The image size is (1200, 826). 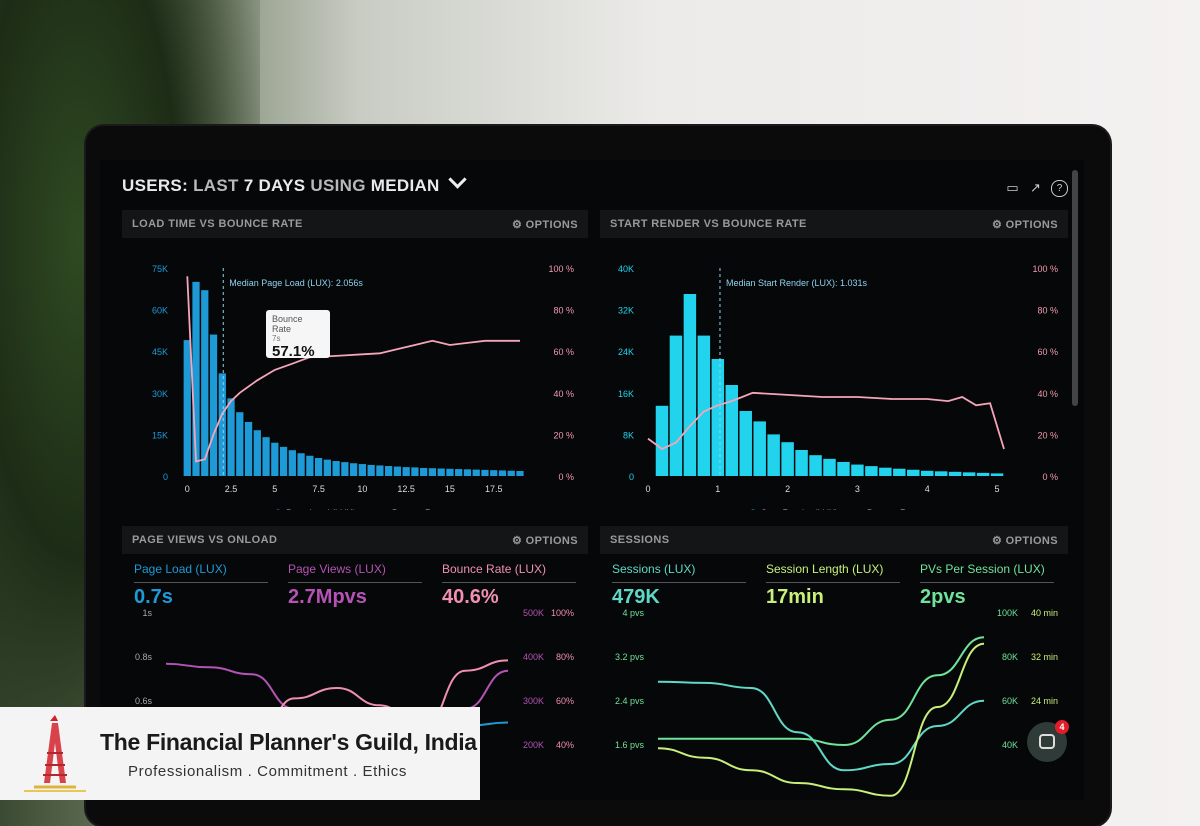 What do you see at coordinates (160, 352) in the screenshot?
I see `y-tick-label: 45K` at bounding box center [160, 352].